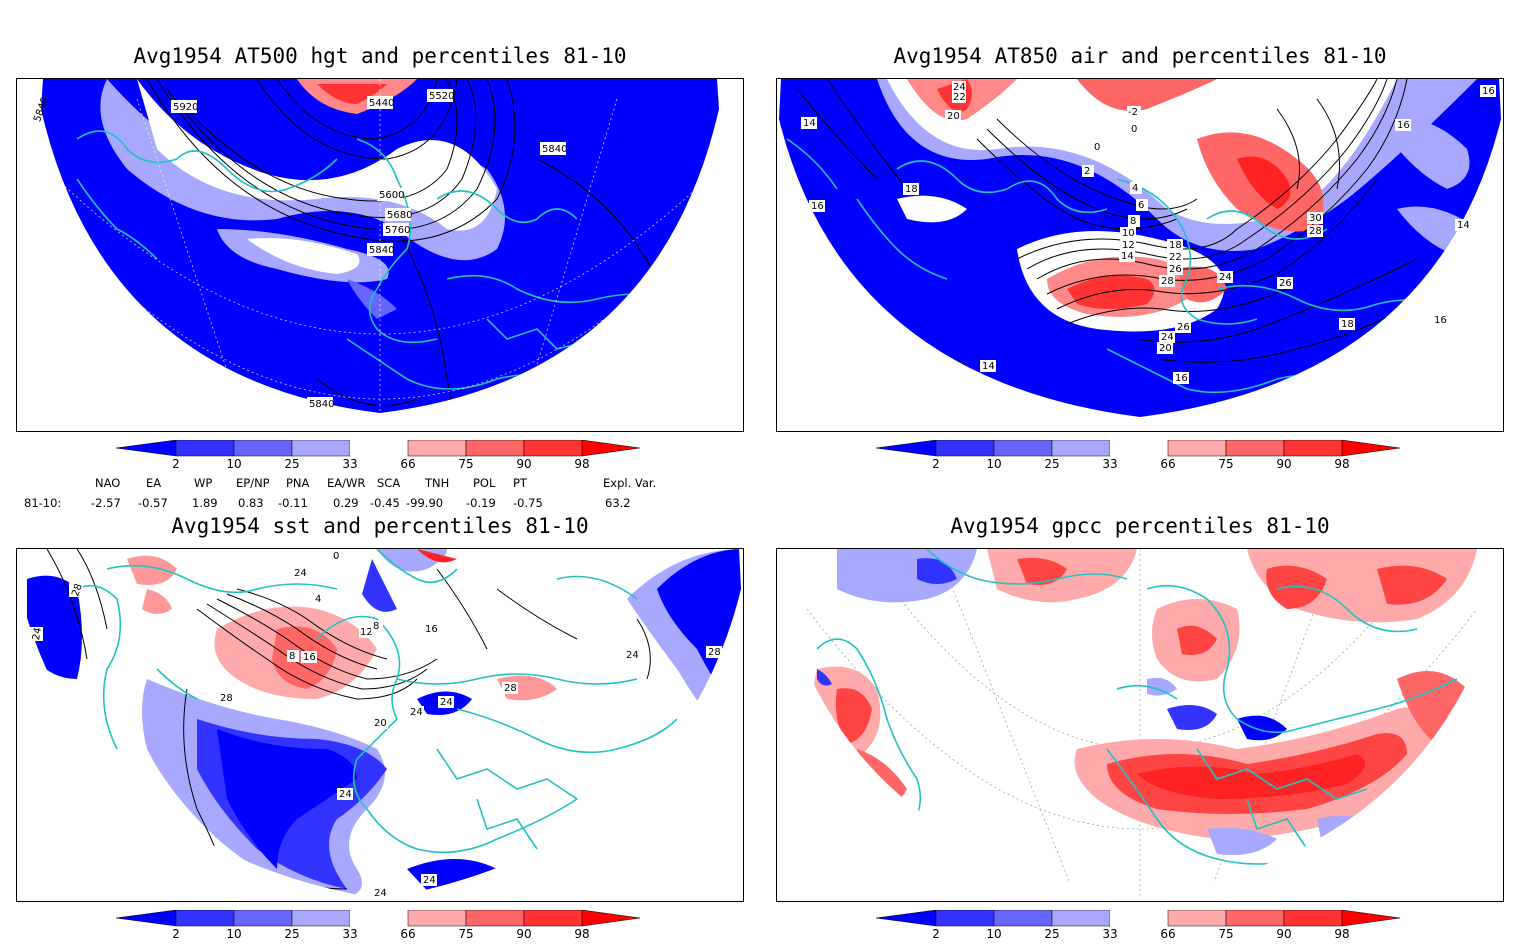 This screenshot has height=950, width=1520. Describe the element at coordinates (253, 483) in the screenshot. I see `index-header: EP/NP` at that location.